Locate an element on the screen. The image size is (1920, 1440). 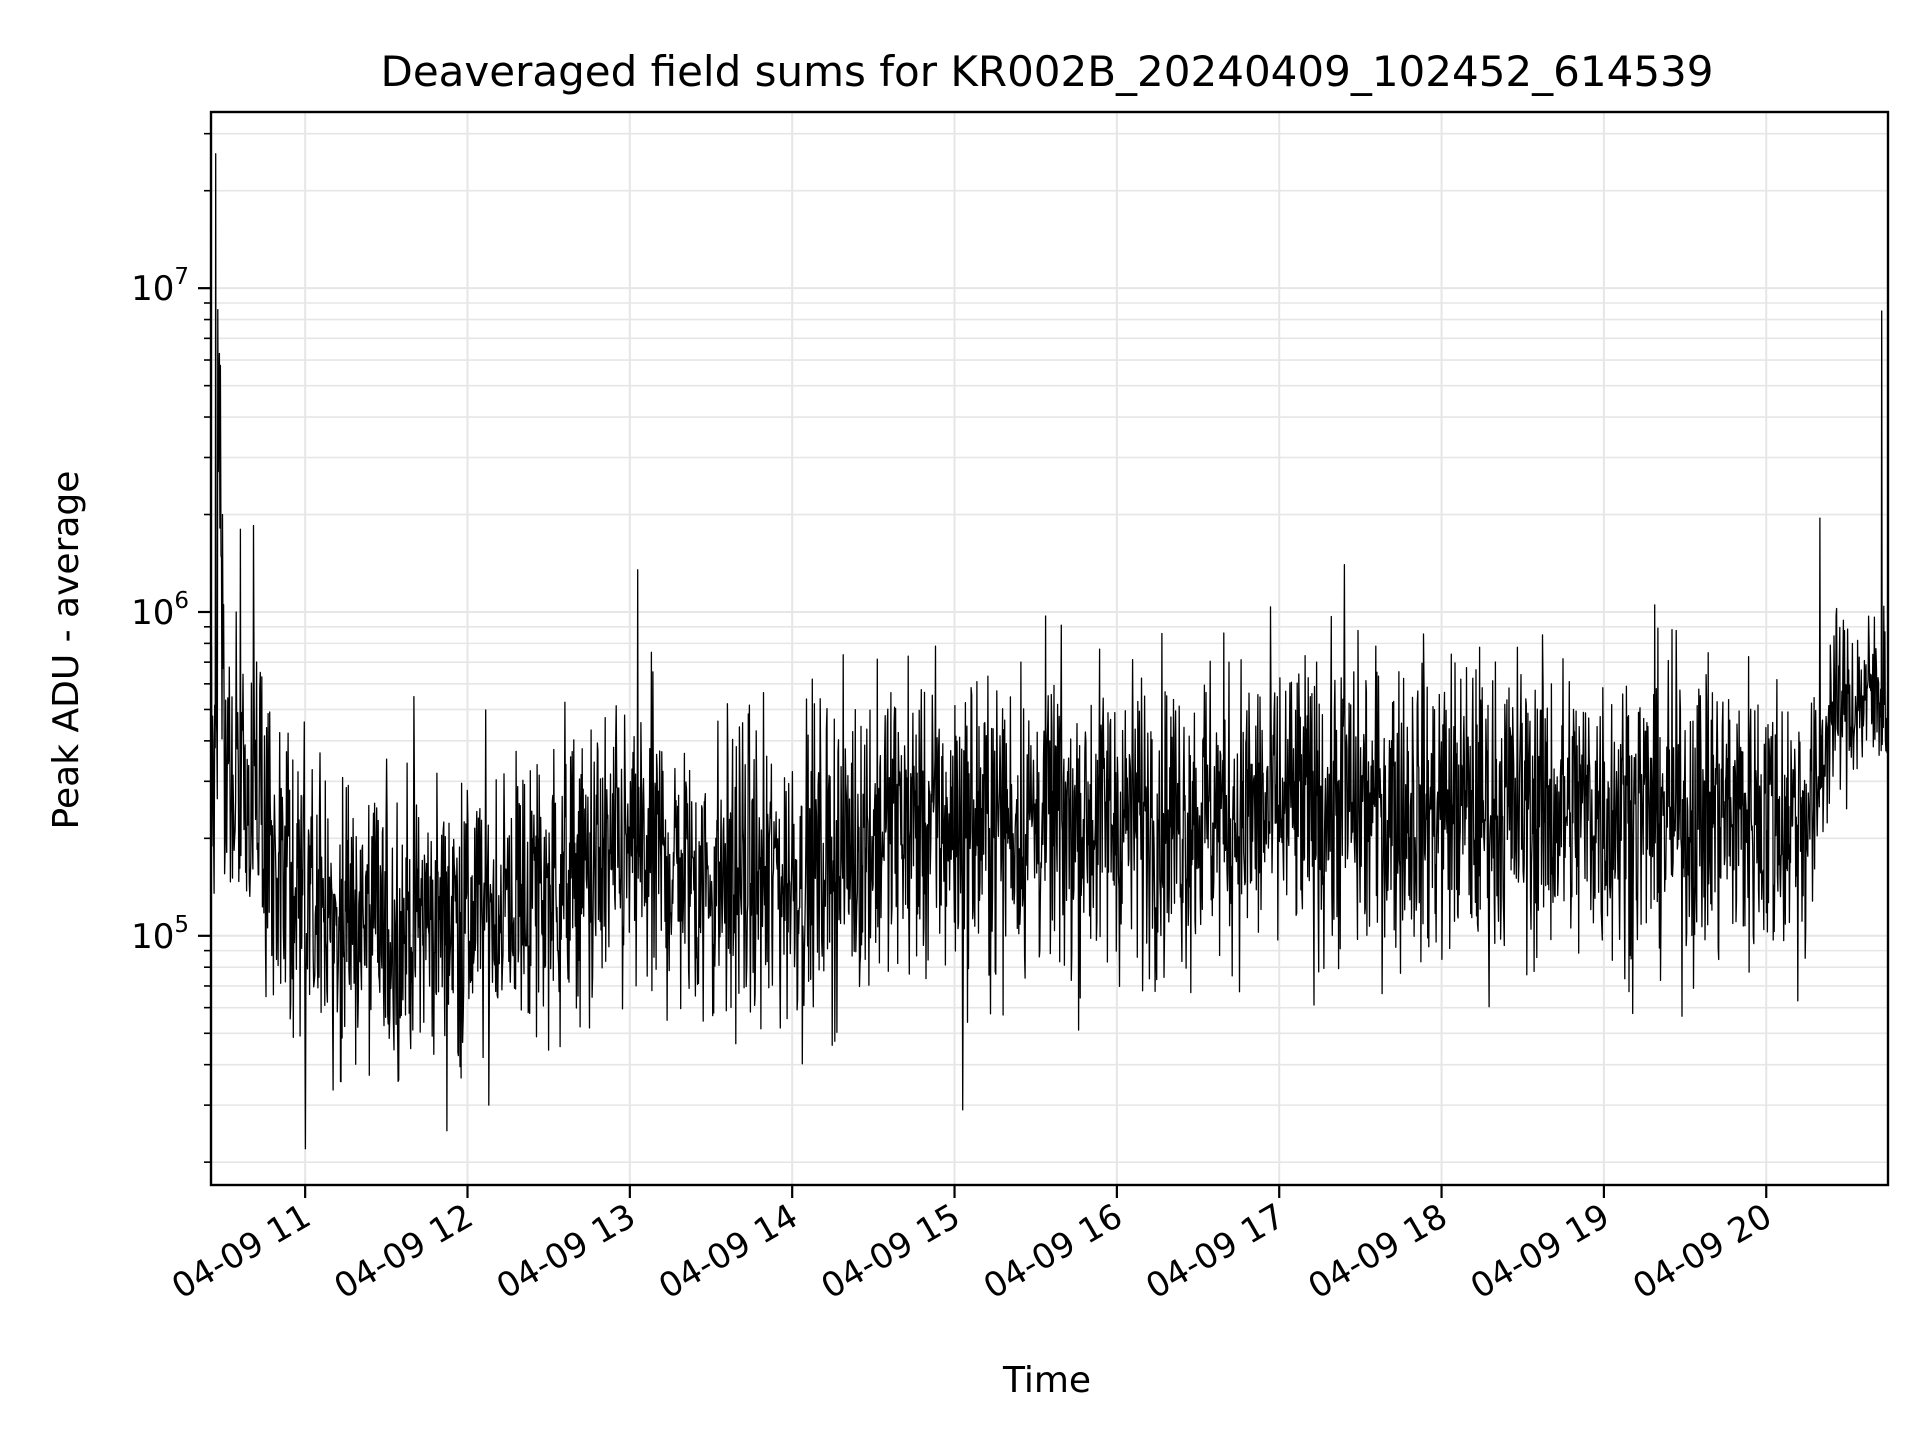
y-tick-label: 10⁵ is located at coordinates (160, 934).